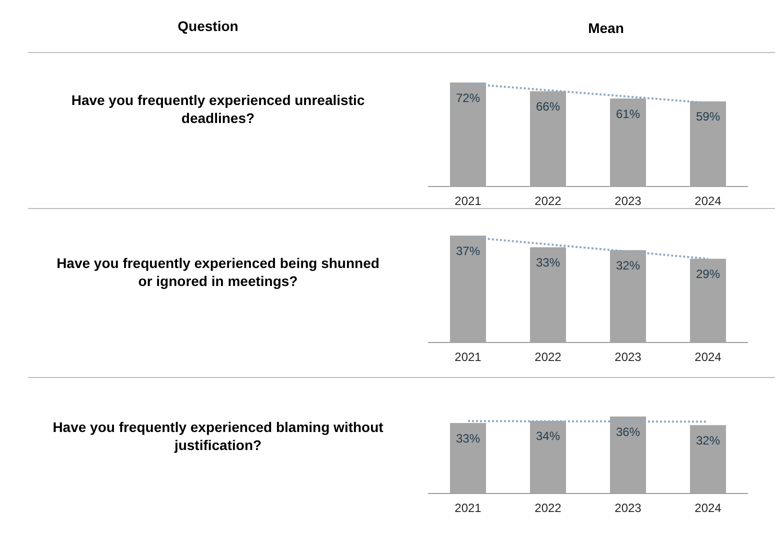 The height and width of the screenshot is (546, 783). Describe the element at coordinates (208, 26) in the screenshot. I see `text: Question` at that location.